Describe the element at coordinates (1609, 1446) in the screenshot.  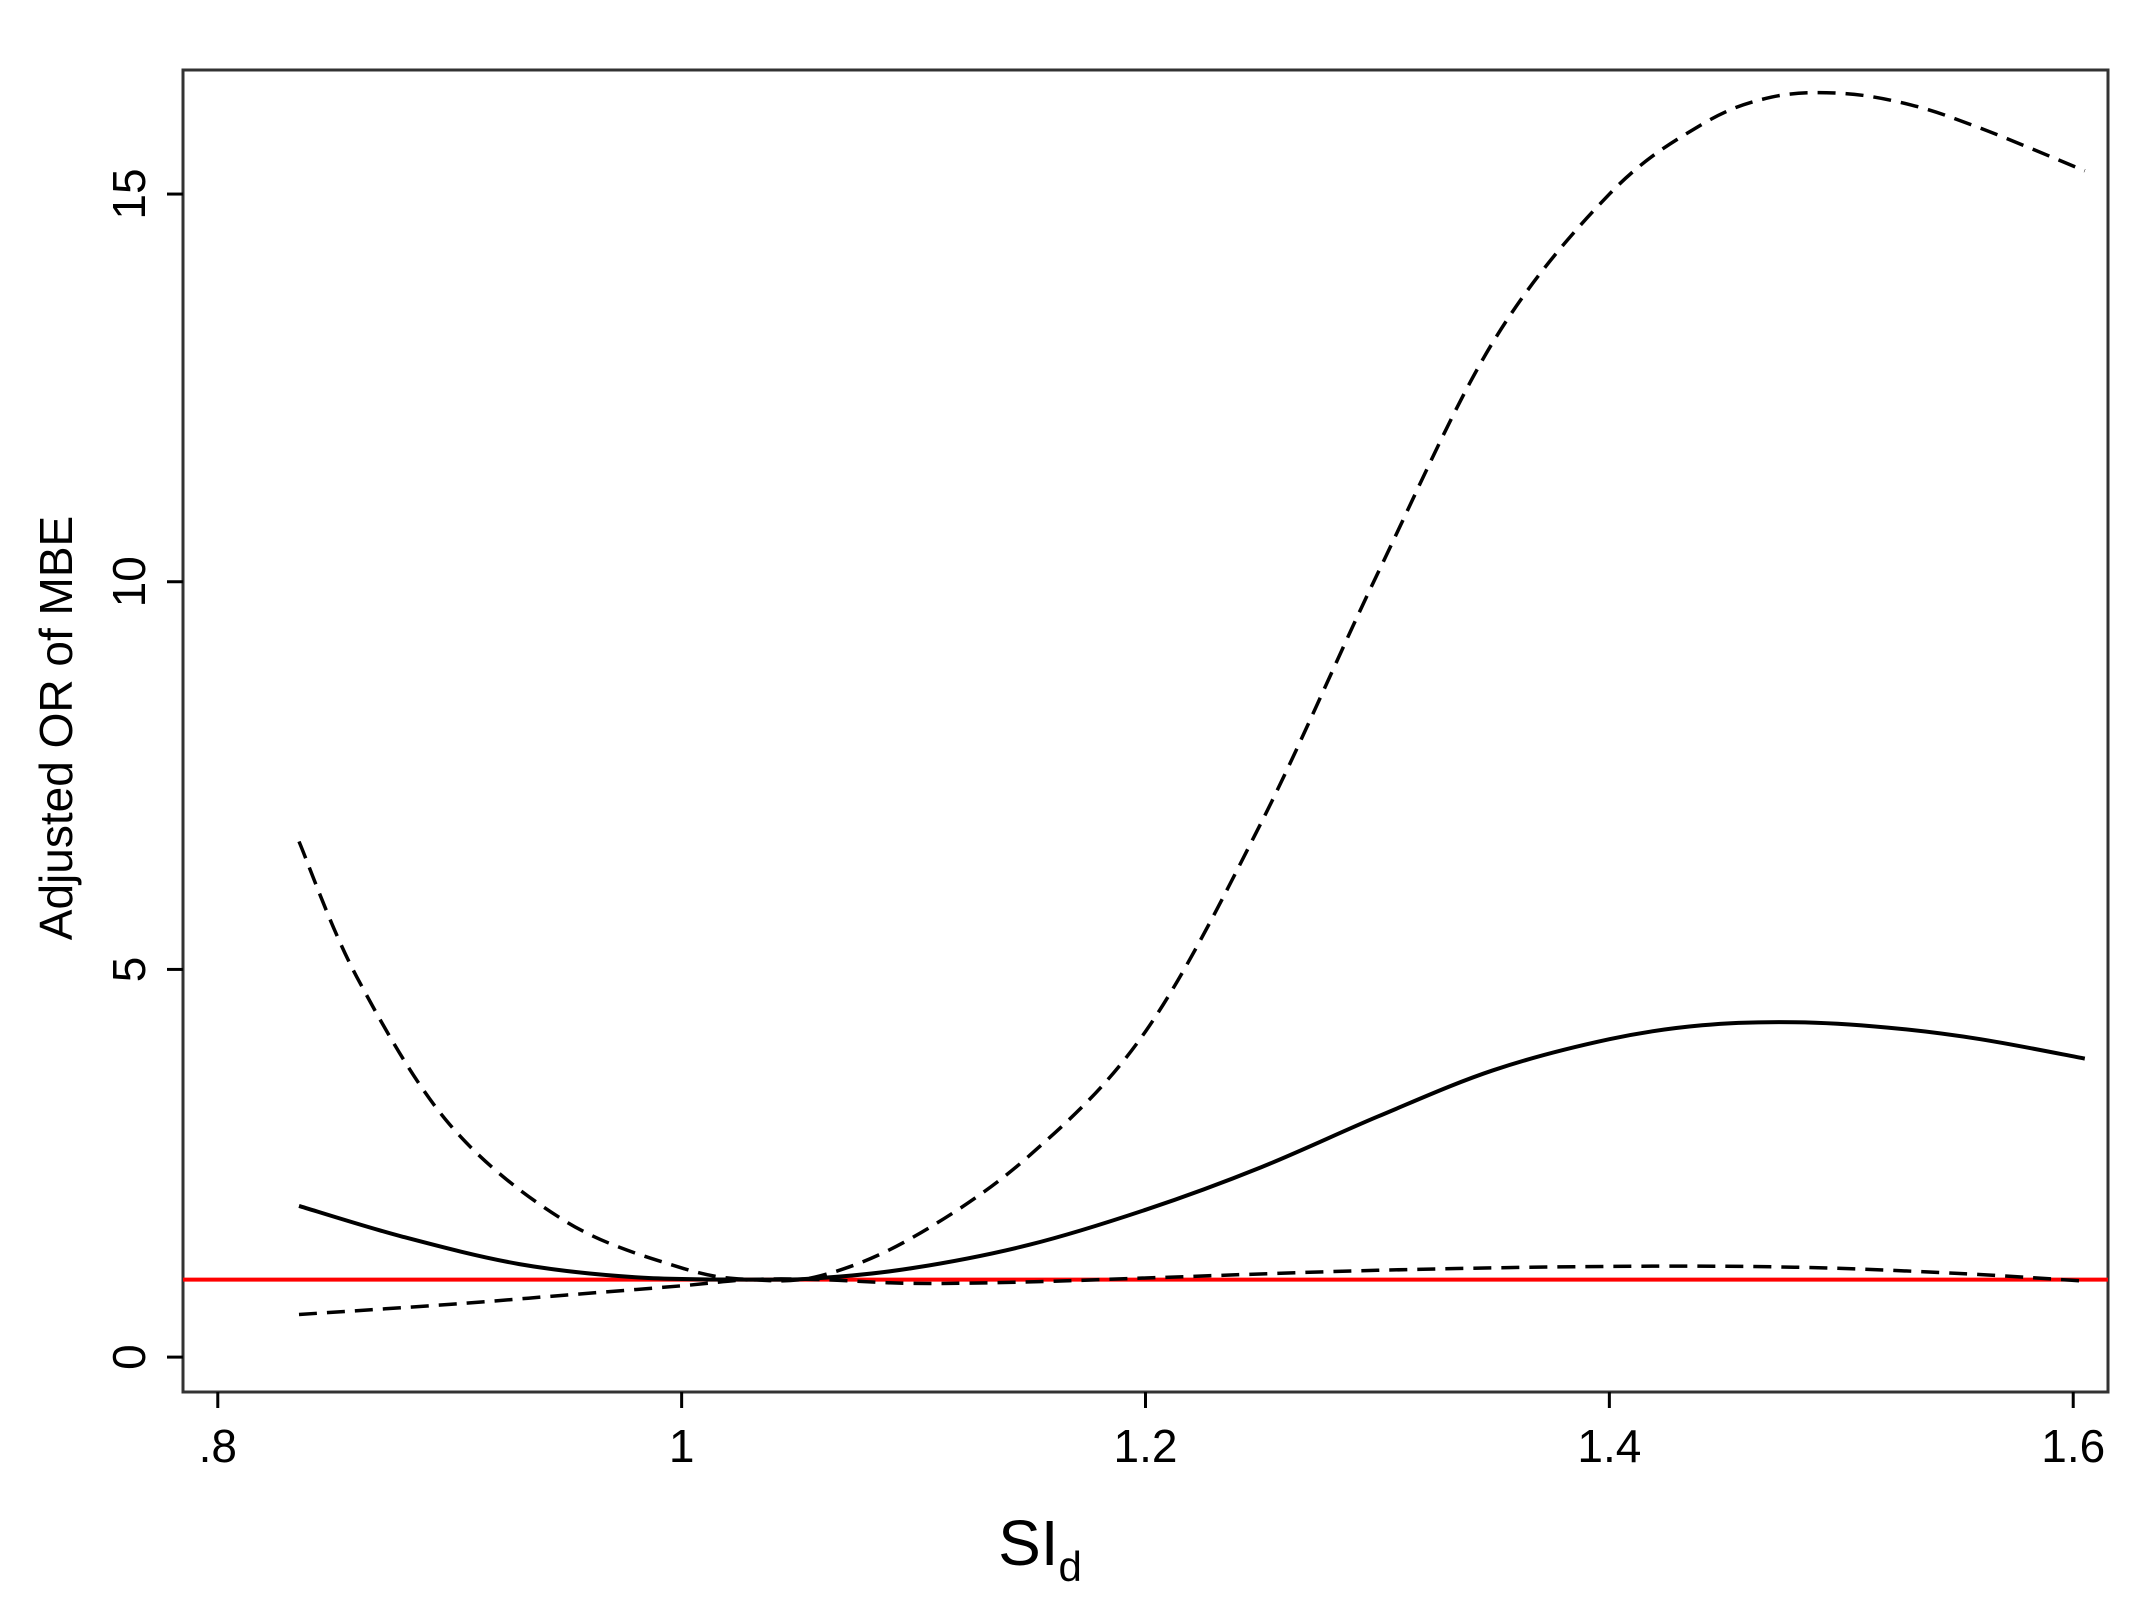
I see `x-tick-label: 1.4` at that location.